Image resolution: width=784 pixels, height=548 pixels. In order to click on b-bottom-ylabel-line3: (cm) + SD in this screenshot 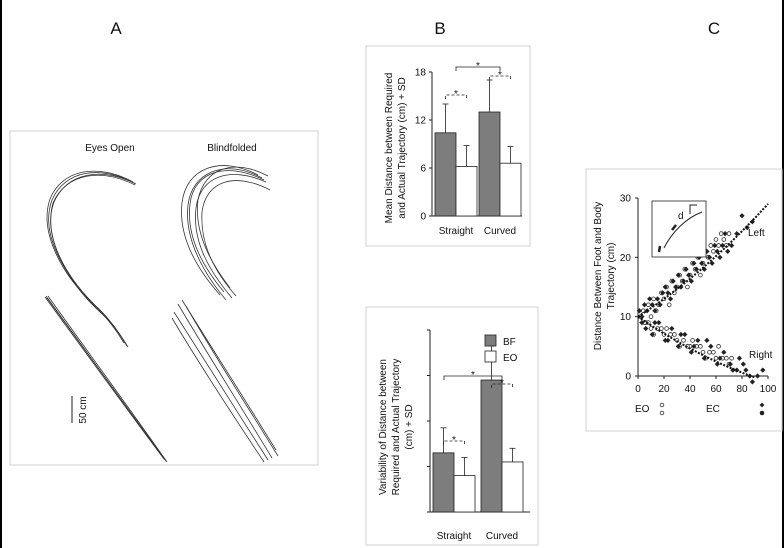, I will do `click(409, 426)`.